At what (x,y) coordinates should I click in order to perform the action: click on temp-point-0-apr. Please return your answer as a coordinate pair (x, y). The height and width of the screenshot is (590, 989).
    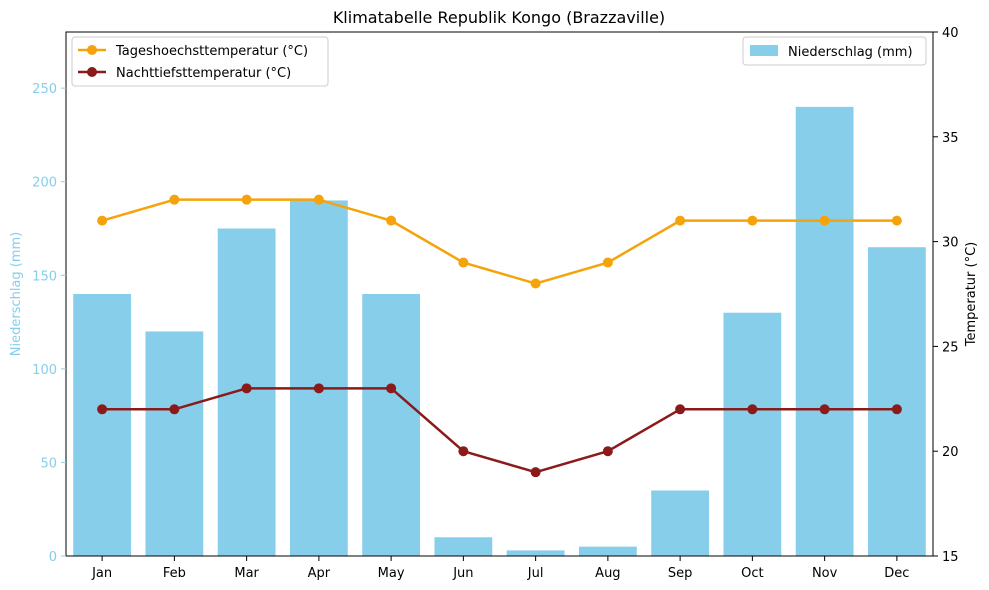
    Looking at the image, I should click on (318, 199).